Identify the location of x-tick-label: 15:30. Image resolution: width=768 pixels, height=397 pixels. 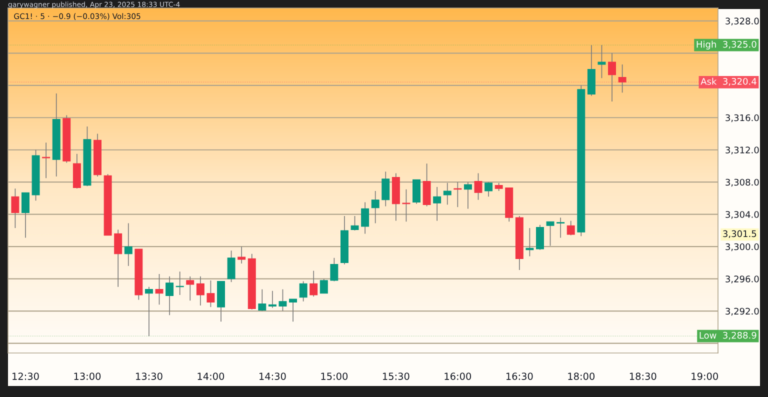
(396, 376).